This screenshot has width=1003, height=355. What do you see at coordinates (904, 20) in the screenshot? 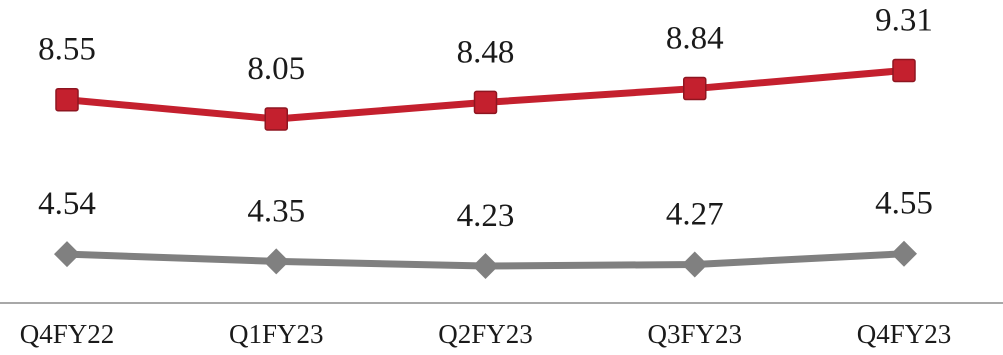
I see `data-label: 9.31` at bounding box center [904, 20].